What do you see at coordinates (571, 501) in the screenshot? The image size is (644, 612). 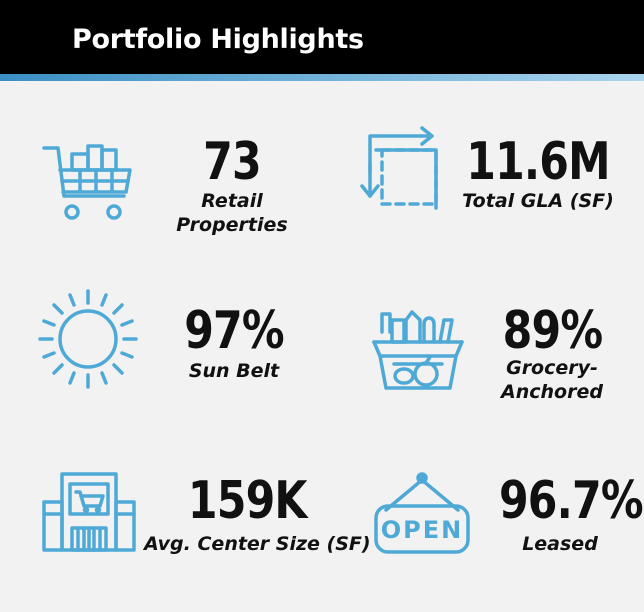 I see `stat-value: 96.7%` at bounding box center [571, 501].